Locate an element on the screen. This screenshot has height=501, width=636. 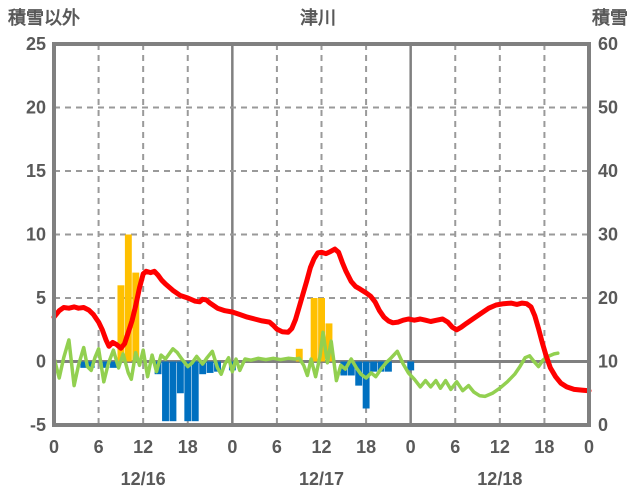
right-axis-tick: 50 is located at coordinates (608, 108).